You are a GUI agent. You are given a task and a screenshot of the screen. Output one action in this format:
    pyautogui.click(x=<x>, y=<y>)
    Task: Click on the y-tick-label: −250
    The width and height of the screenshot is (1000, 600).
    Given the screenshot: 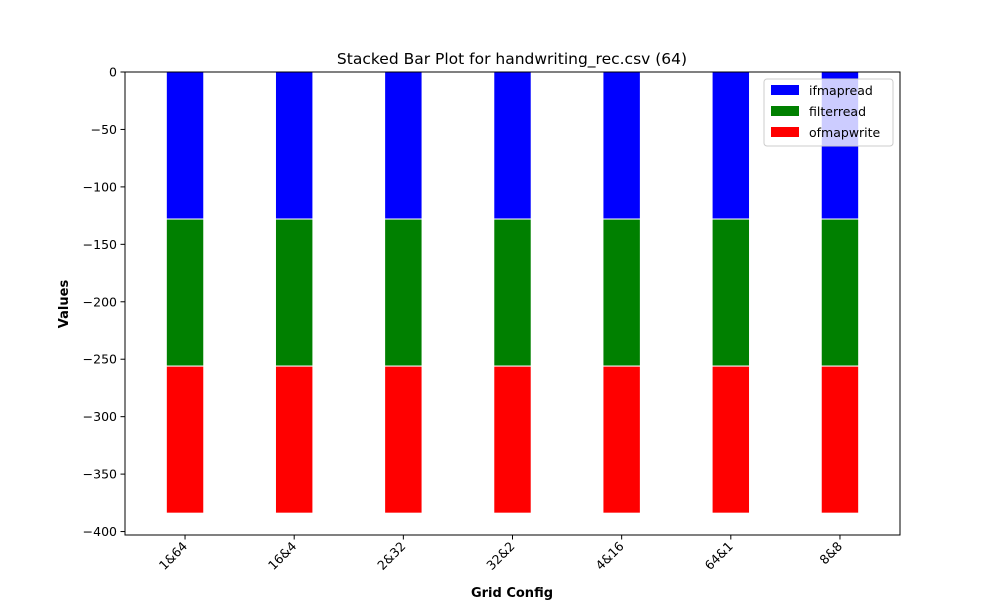 What is the action you would take?
    pyautogui.click(x=100, y=359)
    